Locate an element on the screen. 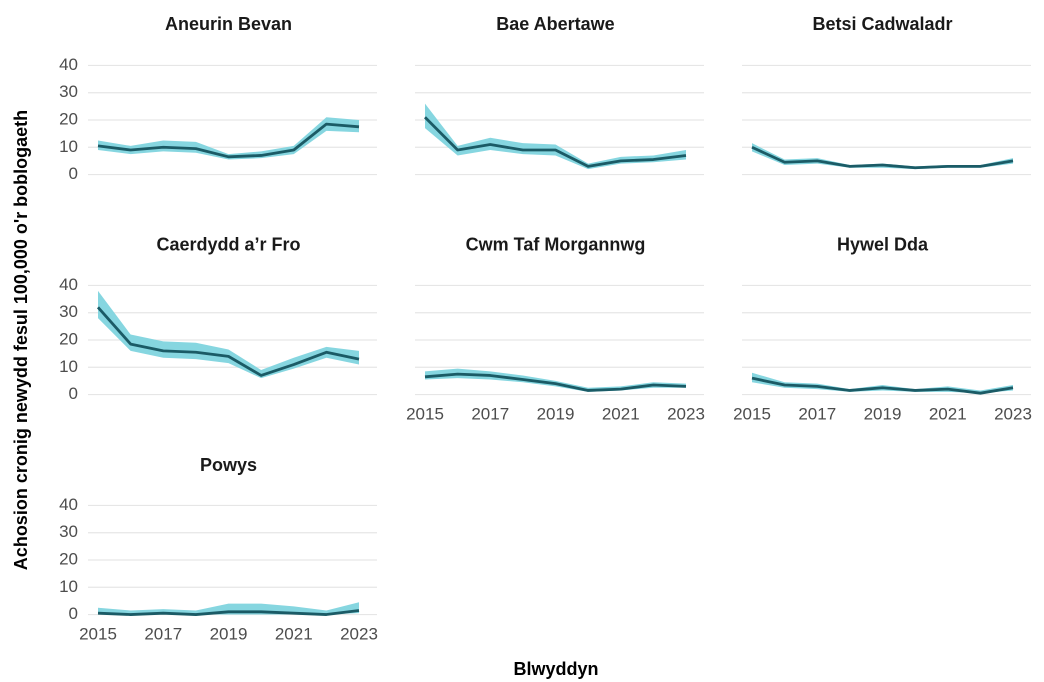  panel-title: Hywel Dda is located at coordinates (883, 244).